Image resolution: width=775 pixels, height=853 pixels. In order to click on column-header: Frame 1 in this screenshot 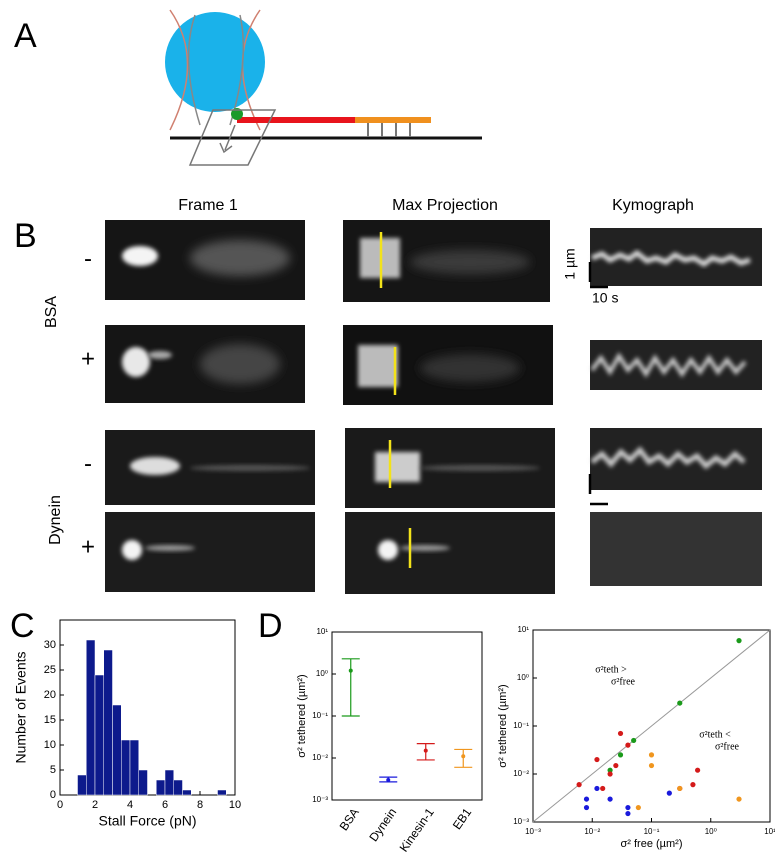, I will do `click(208, 205)`.